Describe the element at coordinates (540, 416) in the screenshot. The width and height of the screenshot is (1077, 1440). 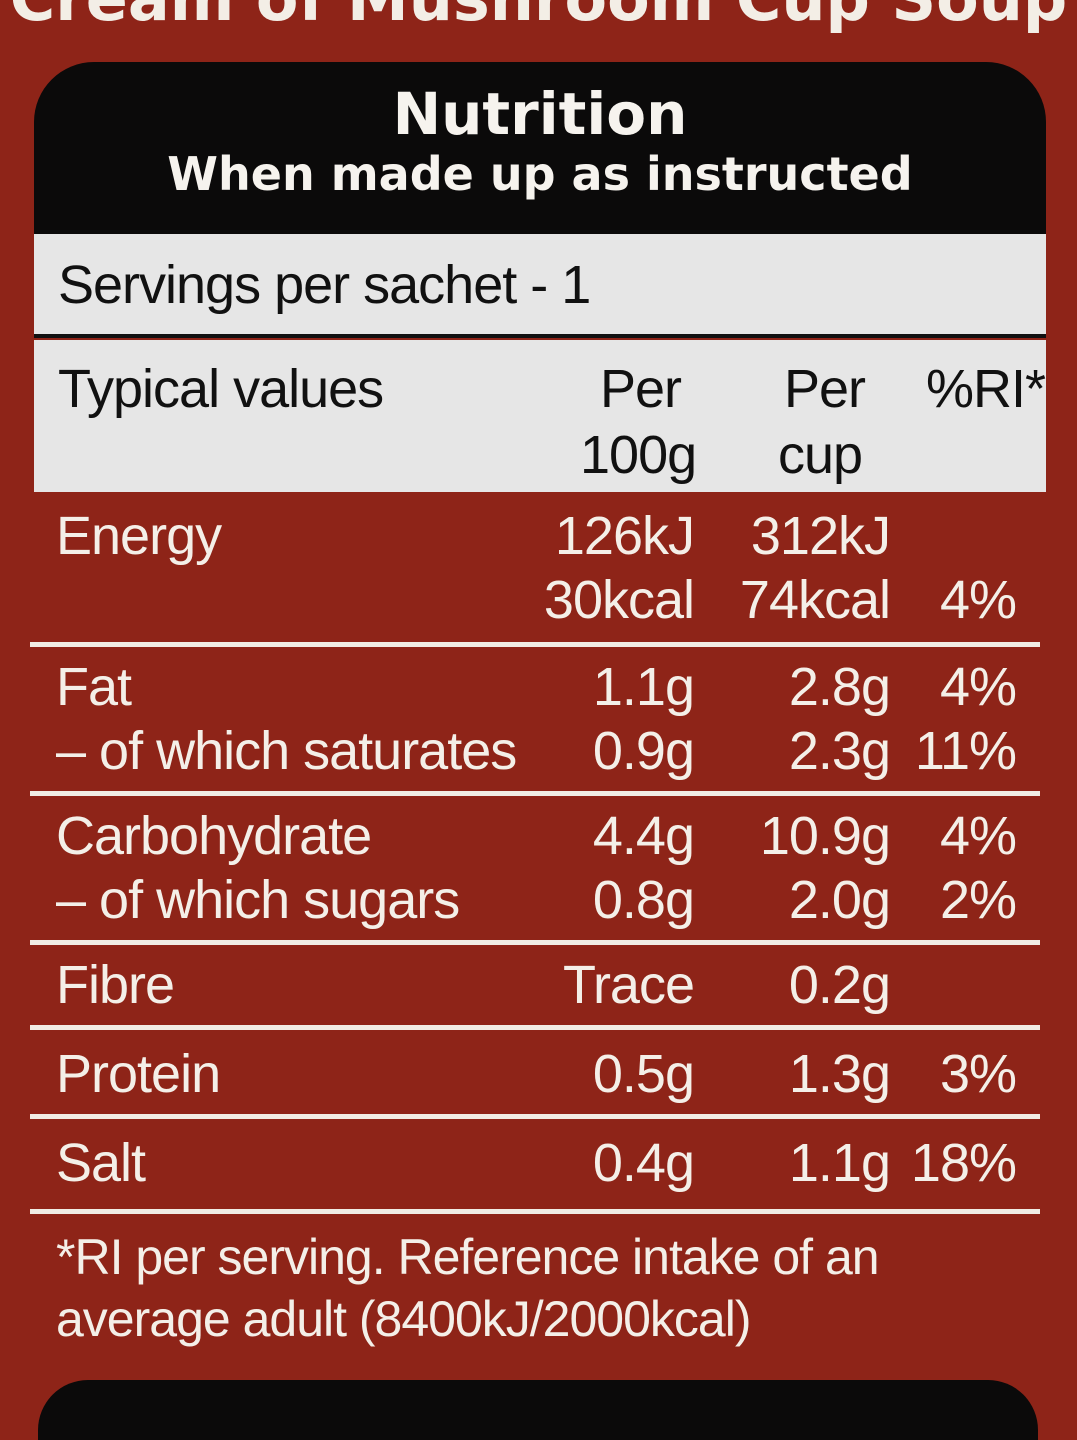
I see `column-headers: Typical values Per 100g Per cup %RI*` at that location.